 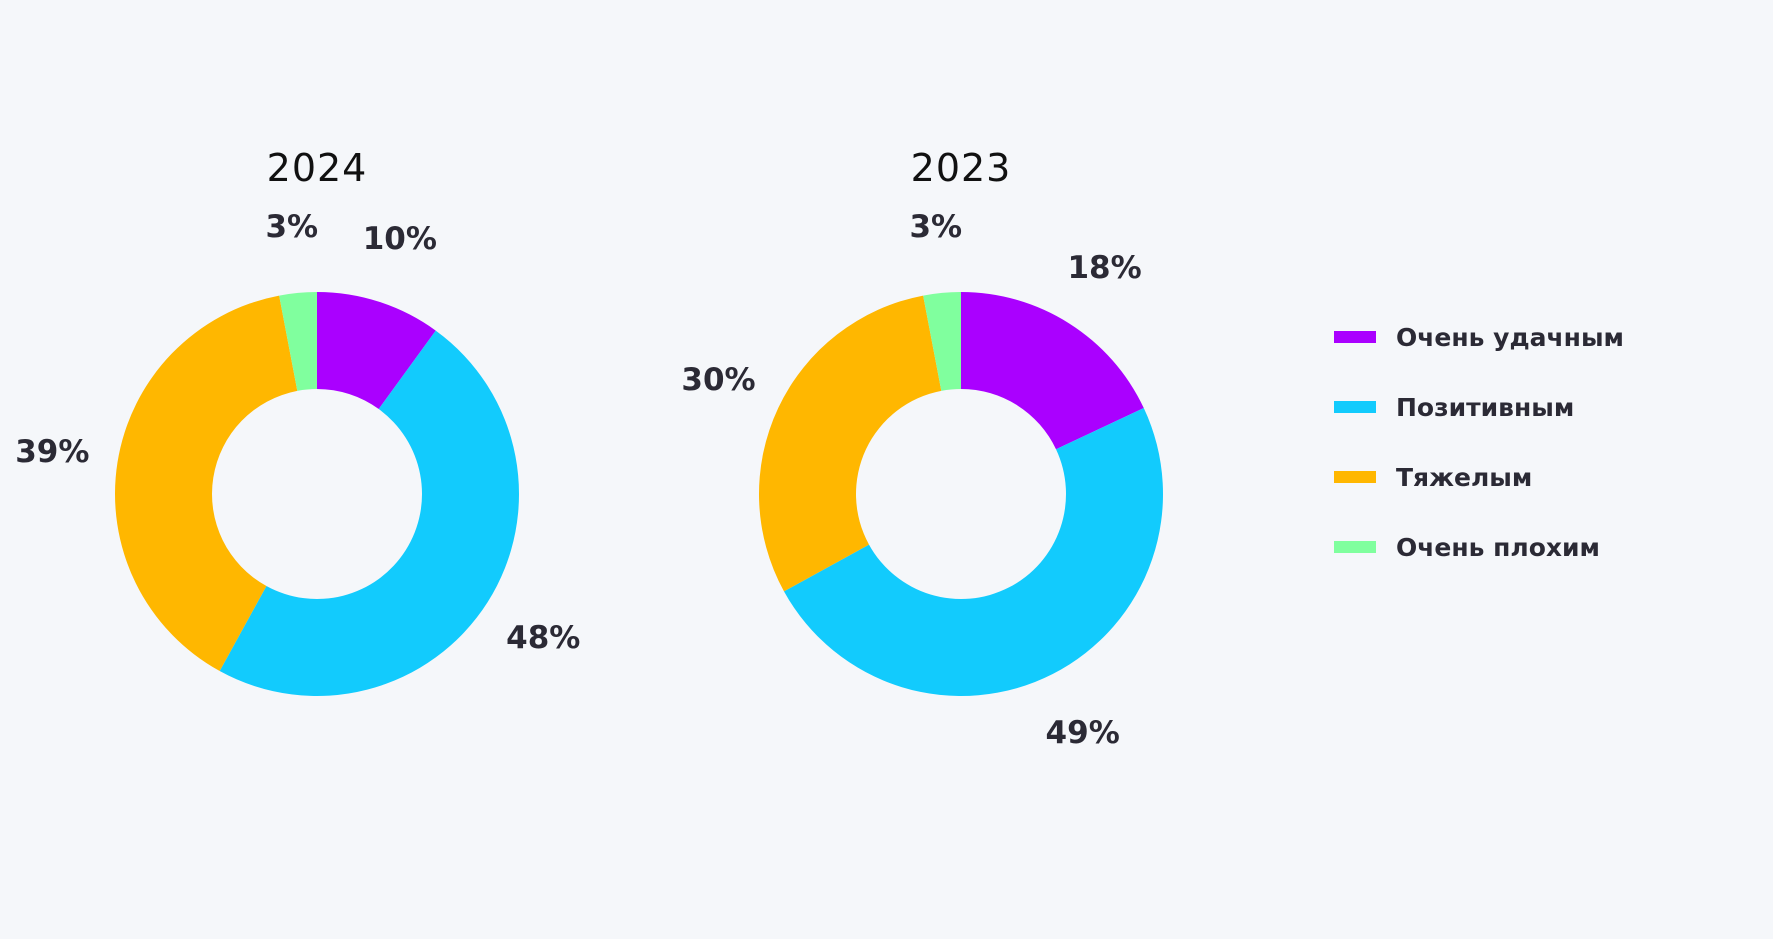 I want to click on chart-title-2024: 2024, so click(x=317, y=168).